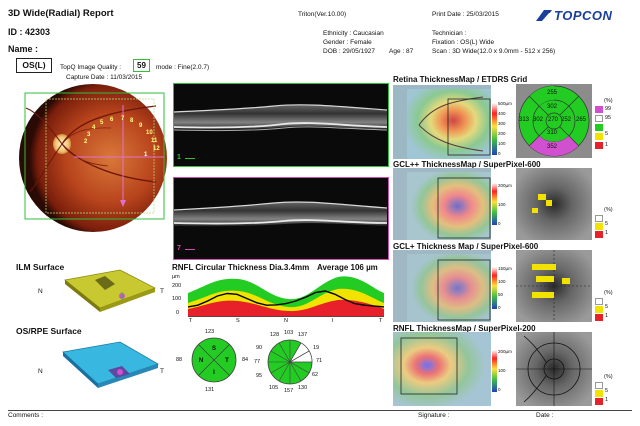  Describe the element at coordinates (494, 129) in the screenshot. I see `retina-color-scale` at that location.